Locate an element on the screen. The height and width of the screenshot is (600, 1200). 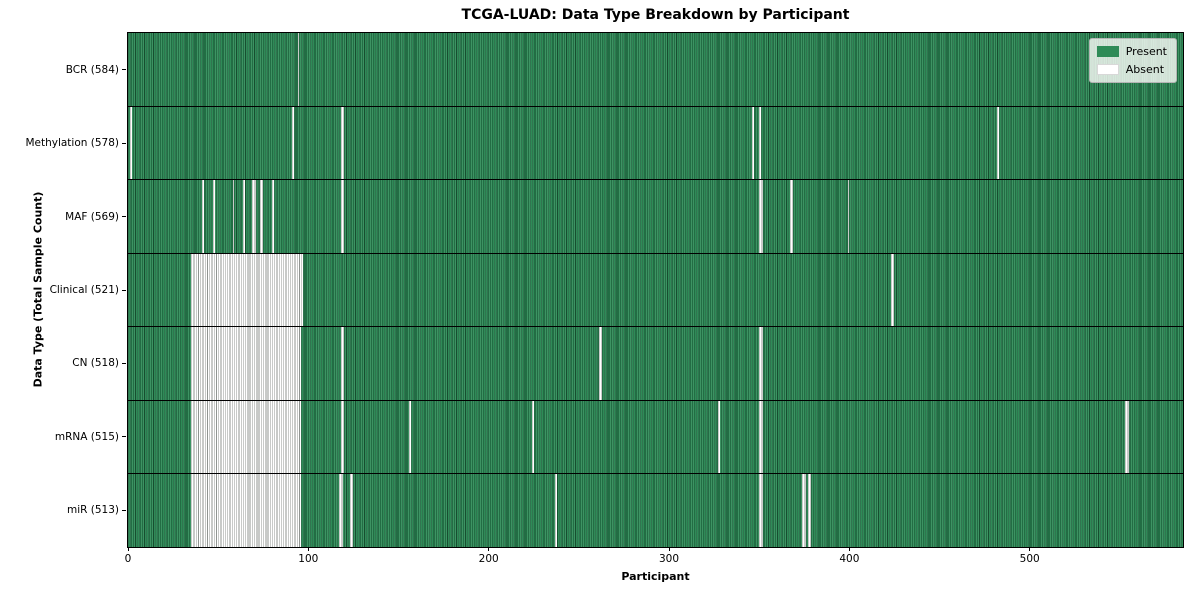
y-tick-label: Methylation (578) is located at coordinates (72, 143).